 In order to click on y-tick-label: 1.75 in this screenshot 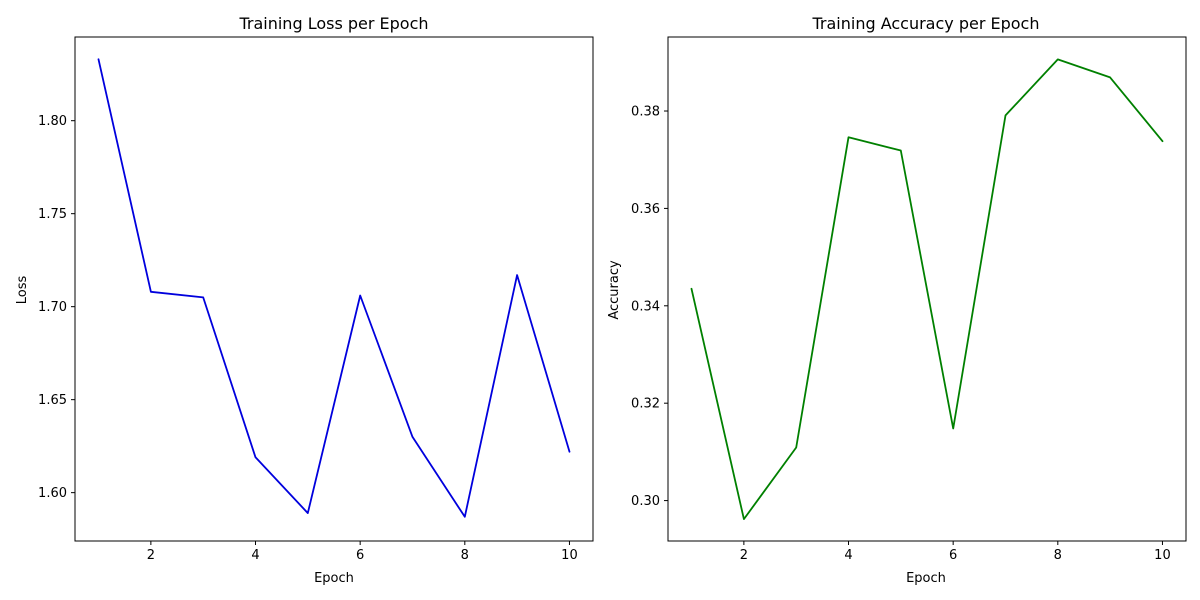, I will do `click(52, 214)`.